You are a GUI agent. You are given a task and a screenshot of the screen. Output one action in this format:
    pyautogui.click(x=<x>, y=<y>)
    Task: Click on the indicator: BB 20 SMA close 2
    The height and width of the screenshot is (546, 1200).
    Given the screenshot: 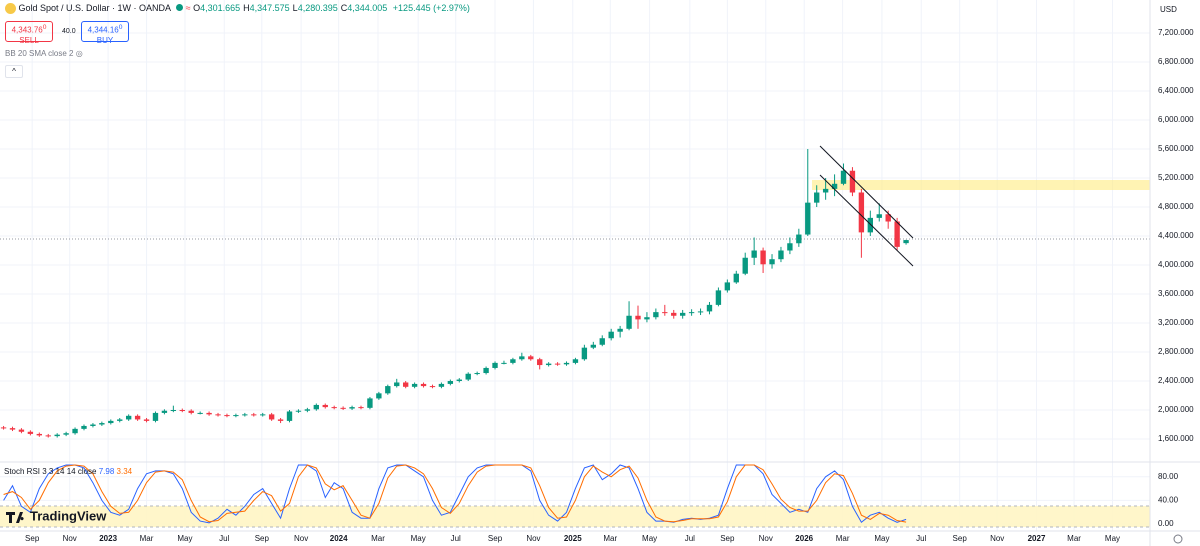 What is the action you would take?
    pyautogui.click(x=39, y=53)
    